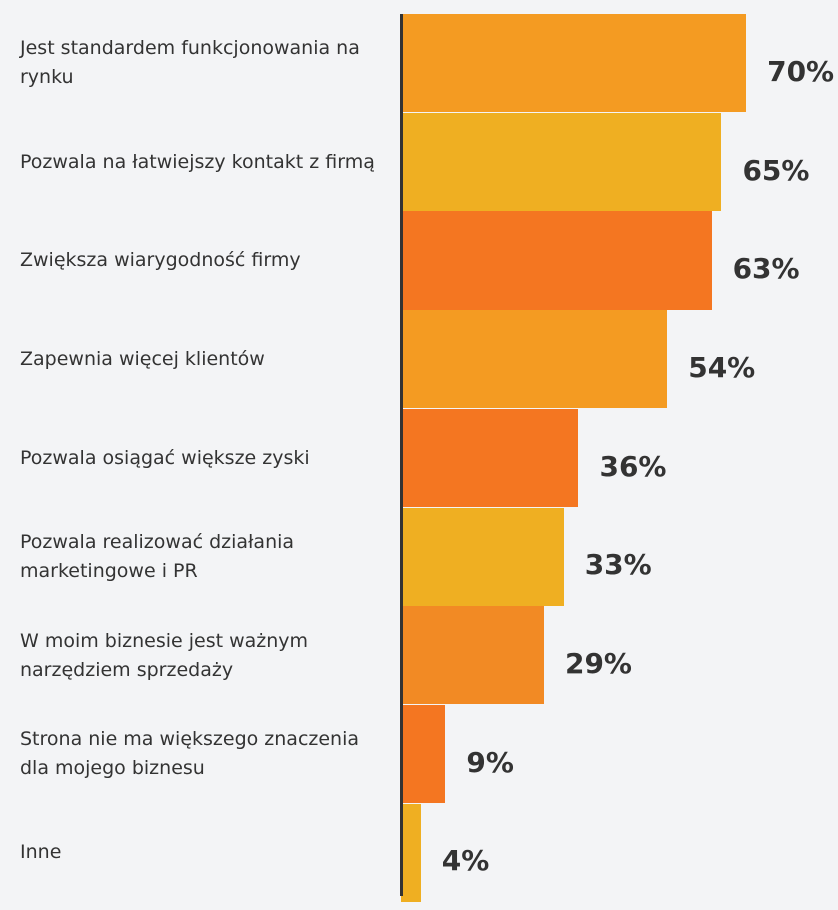 The image size is (838, 910). I want to click on value-label: 29%, so click(598, 664).